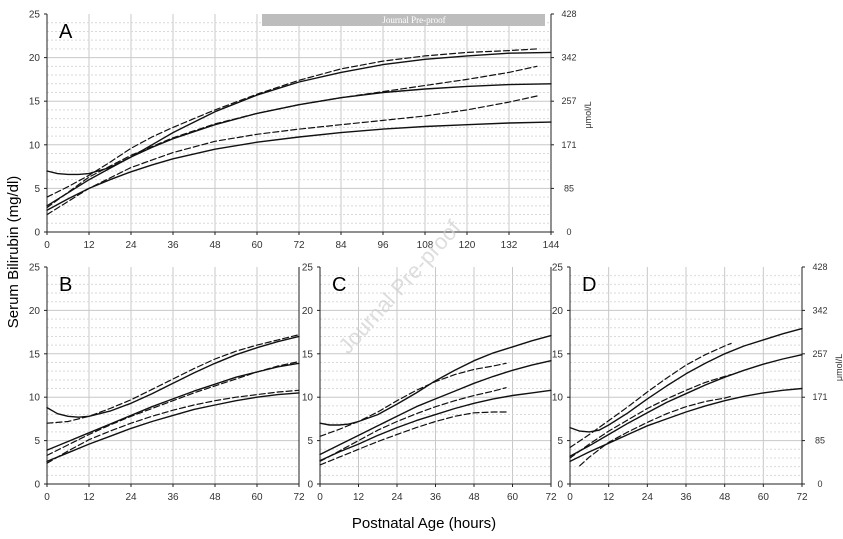 The width and height of the screenshot is (843, 539). I want to click on x-tick-label: 96, so click(383, 245).